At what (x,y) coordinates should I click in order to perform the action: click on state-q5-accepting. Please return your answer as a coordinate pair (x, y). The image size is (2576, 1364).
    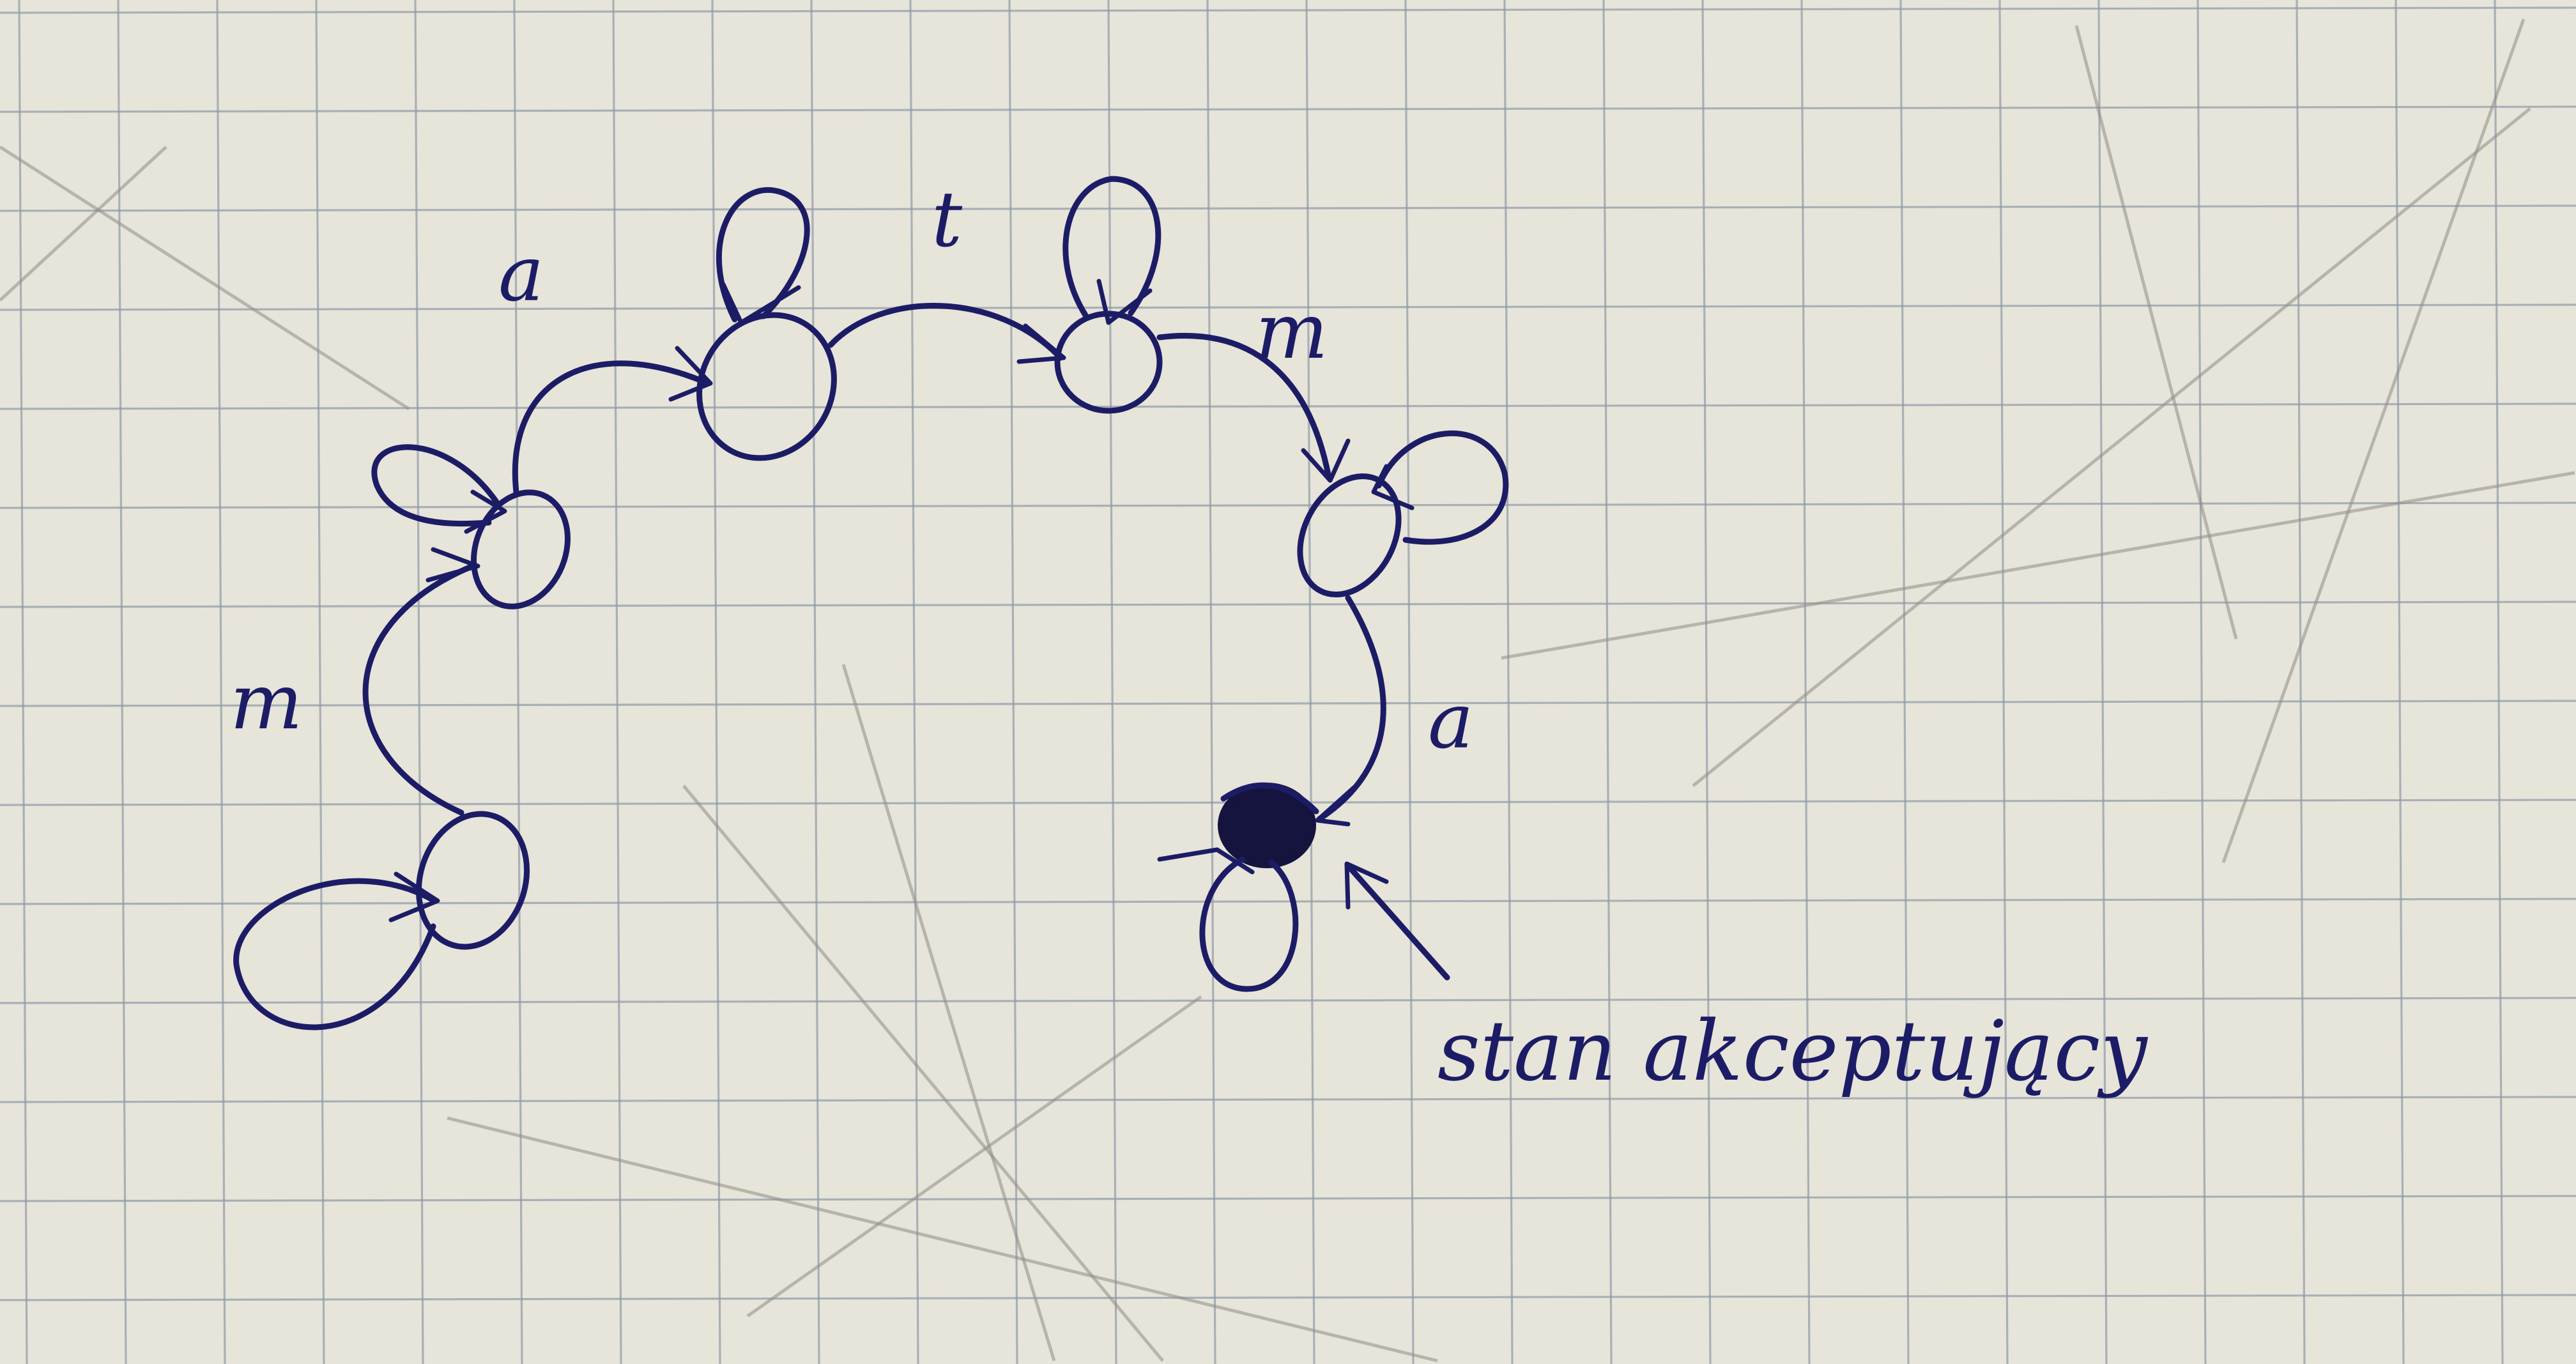
    Looking at the image, I should click on (1268, 825).